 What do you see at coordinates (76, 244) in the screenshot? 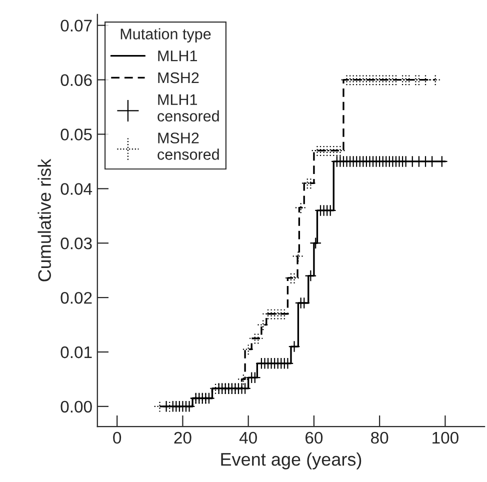
I see `y-tick-label: 0.03` at bounding box center [76, 244].